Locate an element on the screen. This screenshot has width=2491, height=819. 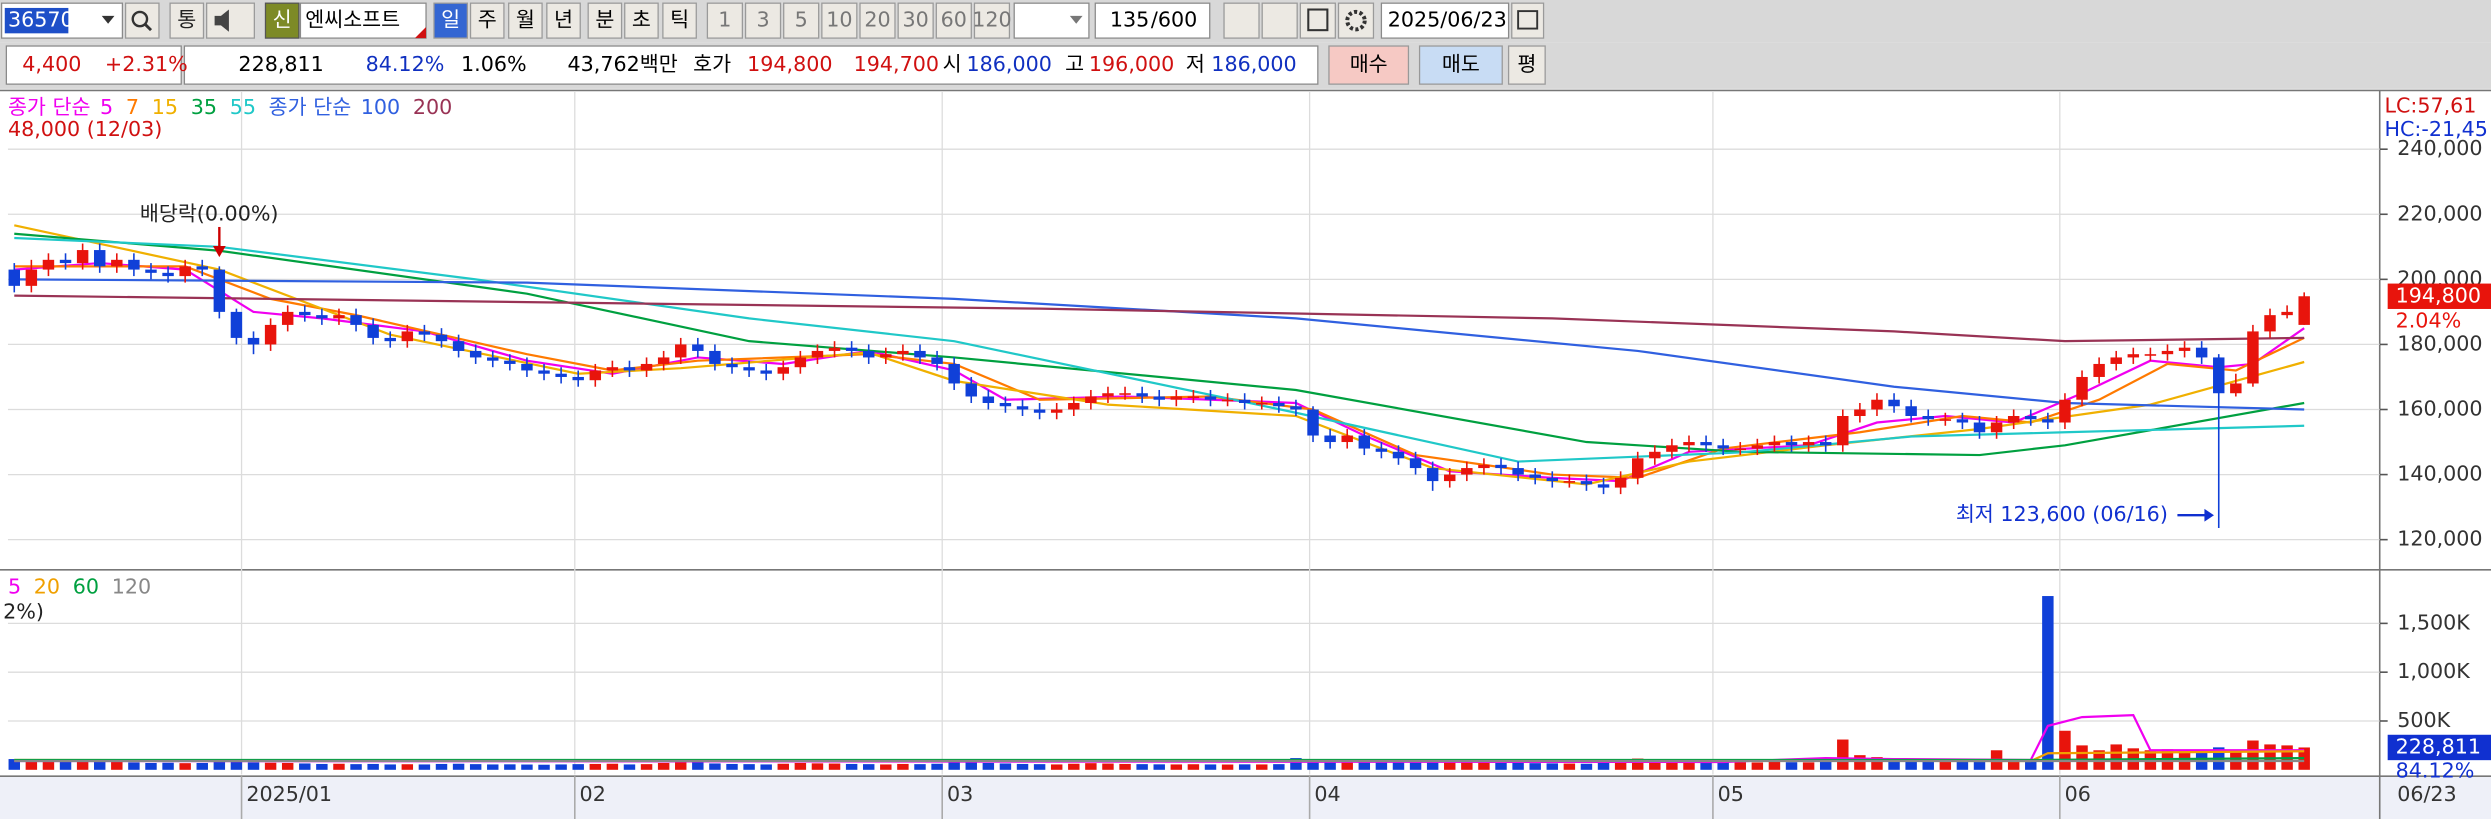
buy-button is located at coordinates (1369, 65).